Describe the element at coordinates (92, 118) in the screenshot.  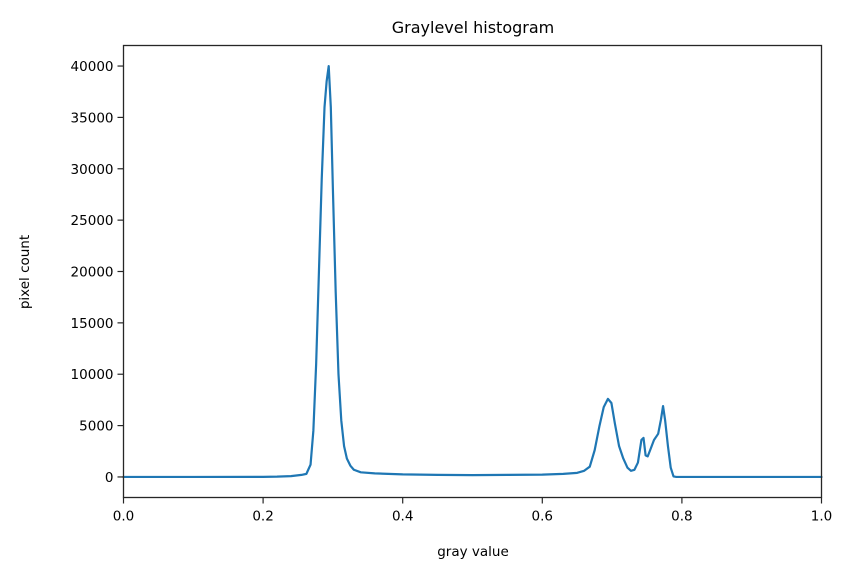
I see `y-tick-label: 35000` at that location.